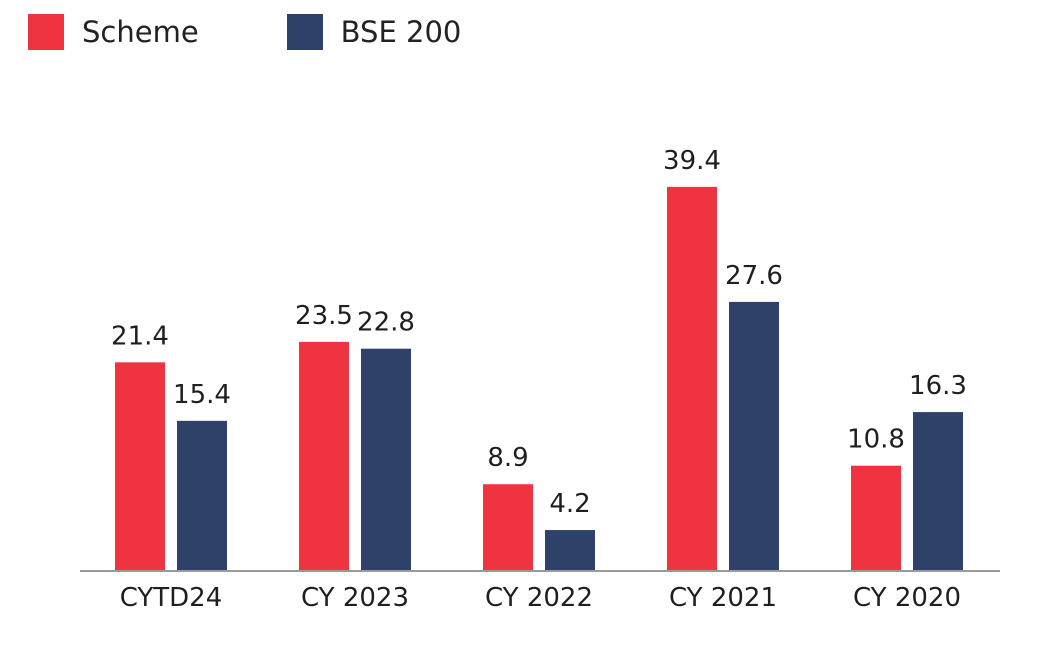 The width and height of the screenshot is (1064, 645). What do you see at coordinates (202, 495) in the screenshot?
I see `bar-bse-200-cytd24` at bounding box center [202, 495].